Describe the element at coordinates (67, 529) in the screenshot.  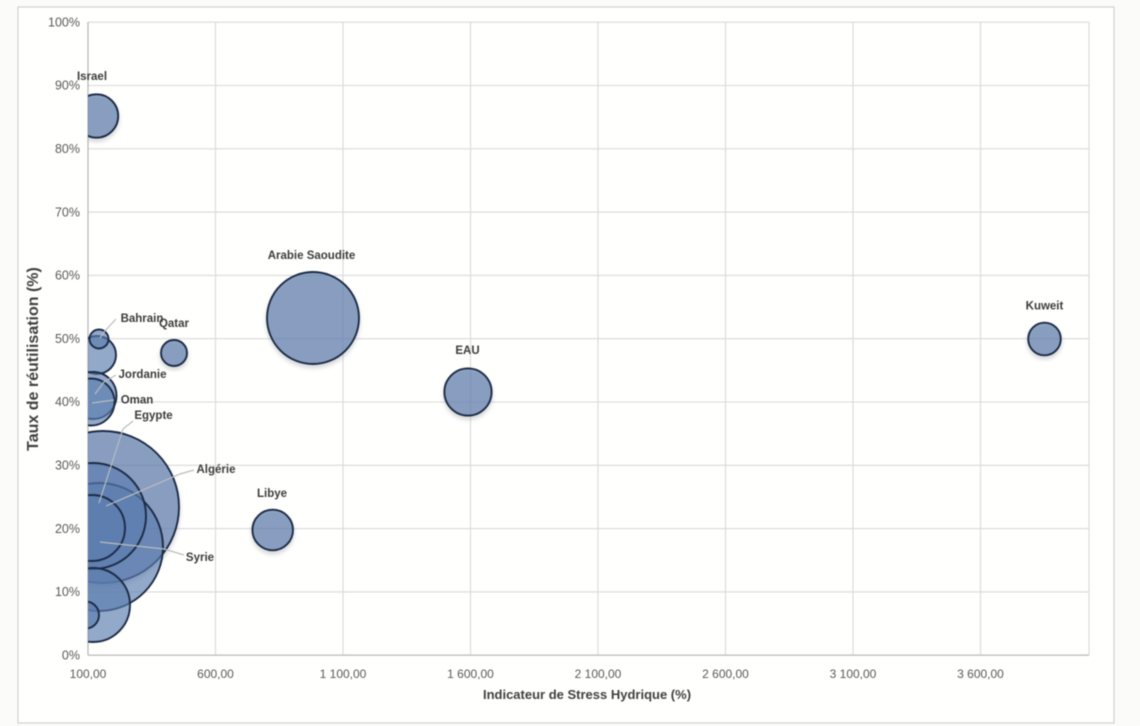
I see `svg-text: 20%` at that location.